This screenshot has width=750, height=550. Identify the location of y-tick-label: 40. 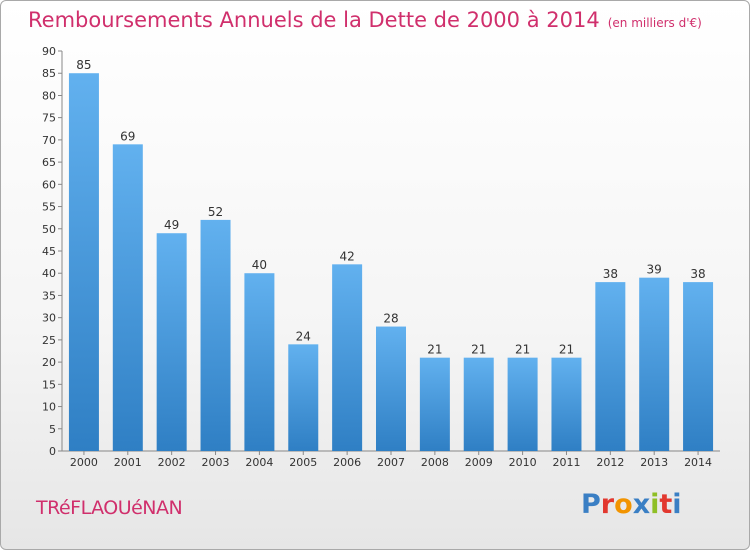
(49, 273).